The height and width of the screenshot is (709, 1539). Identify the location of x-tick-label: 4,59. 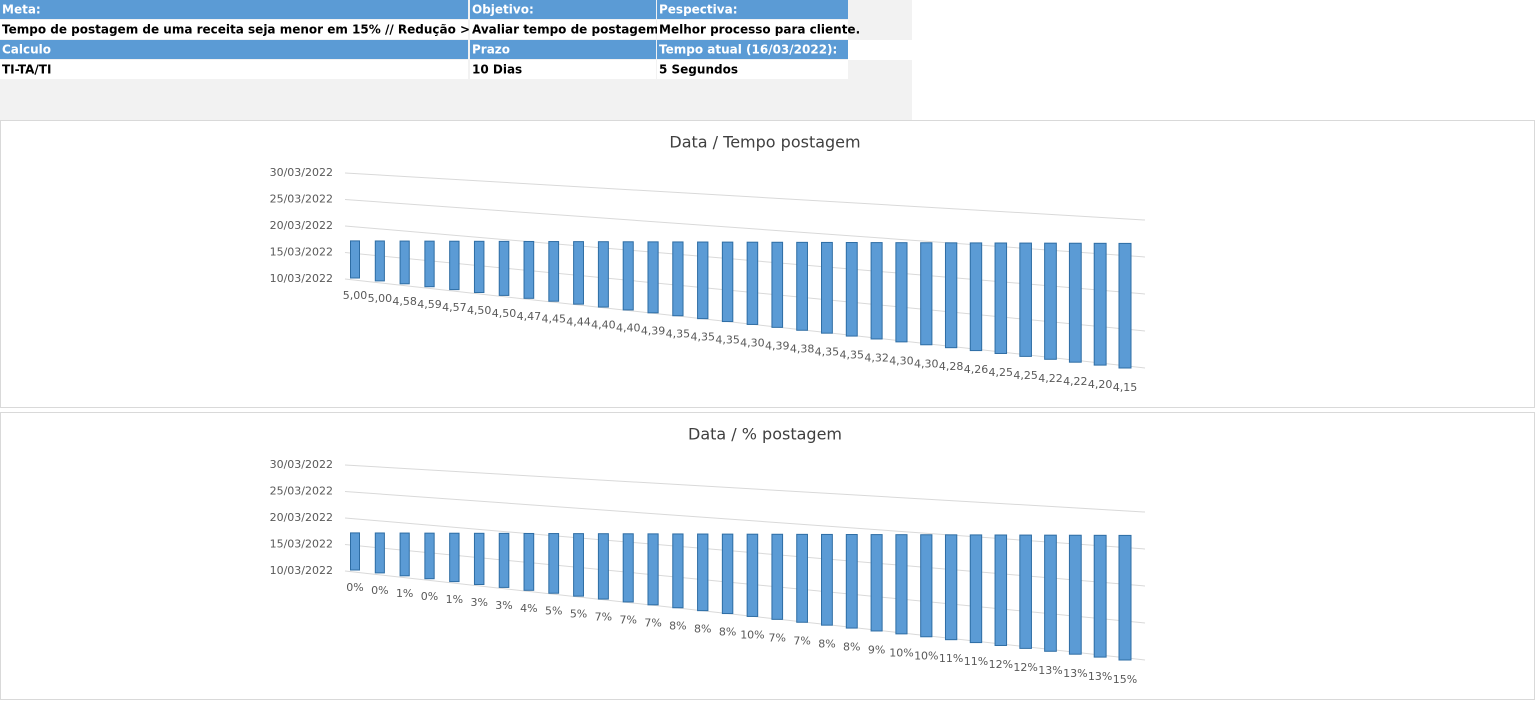
(429, 304).